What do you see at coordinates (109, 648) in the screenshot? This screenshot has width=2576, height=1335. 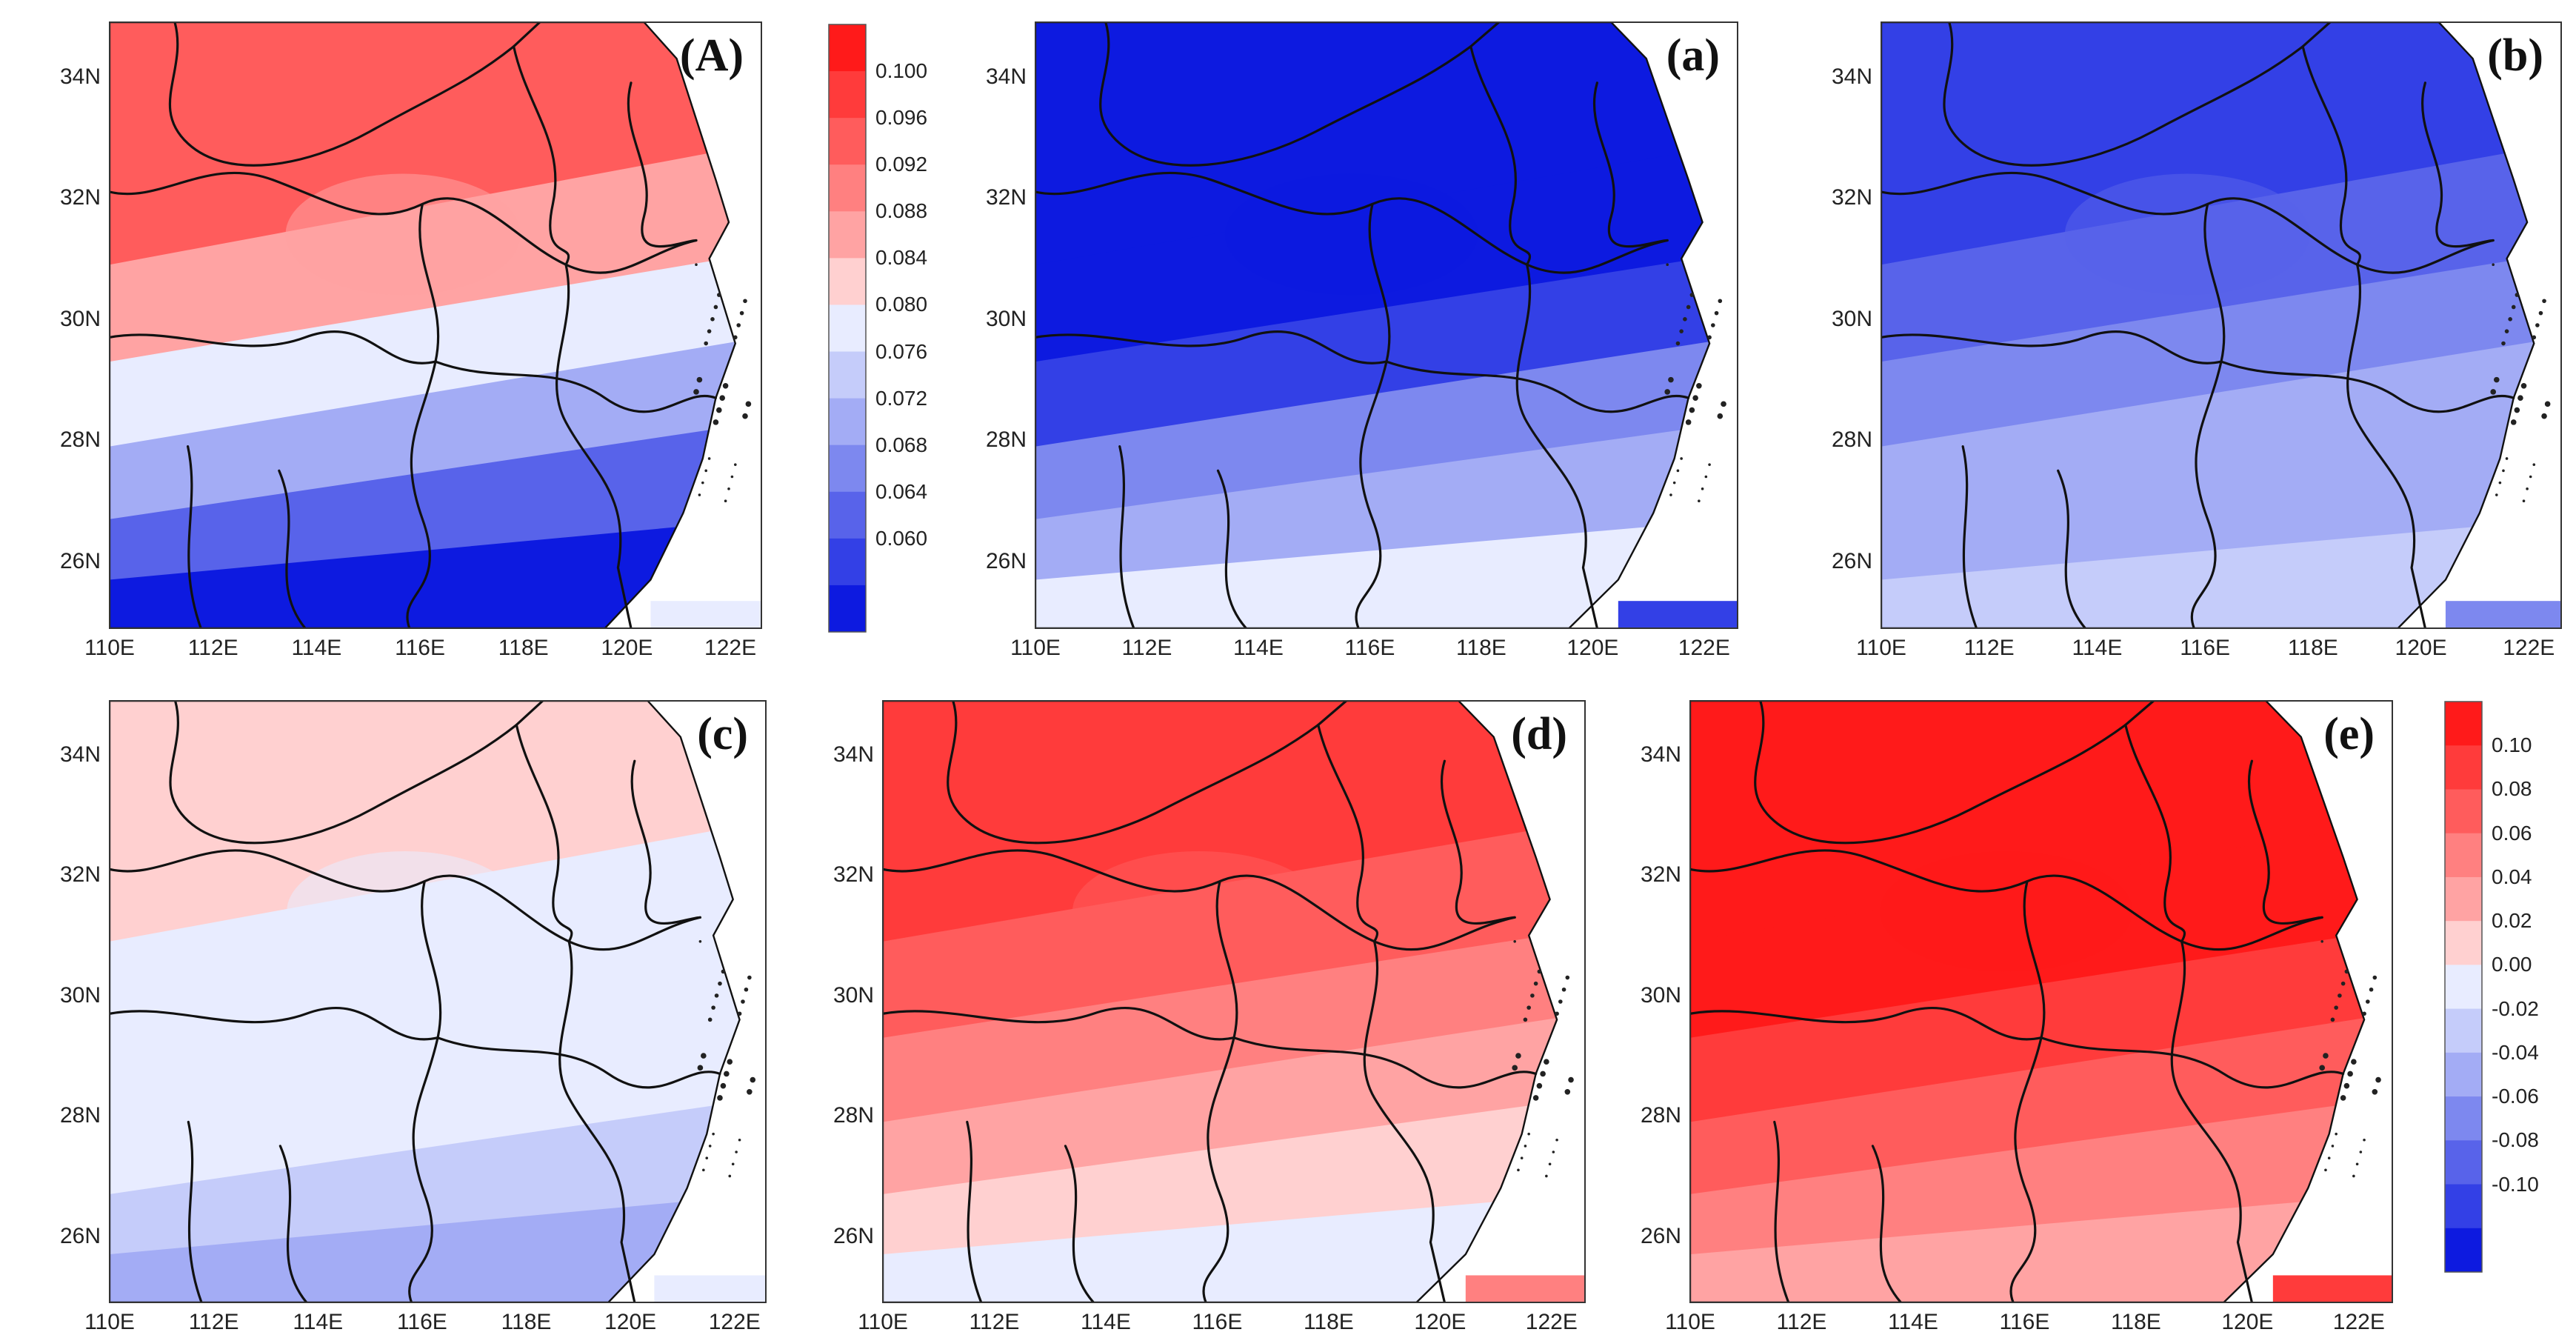 I see `lon-tick-label: 110E` at bounding box center [109, 648].